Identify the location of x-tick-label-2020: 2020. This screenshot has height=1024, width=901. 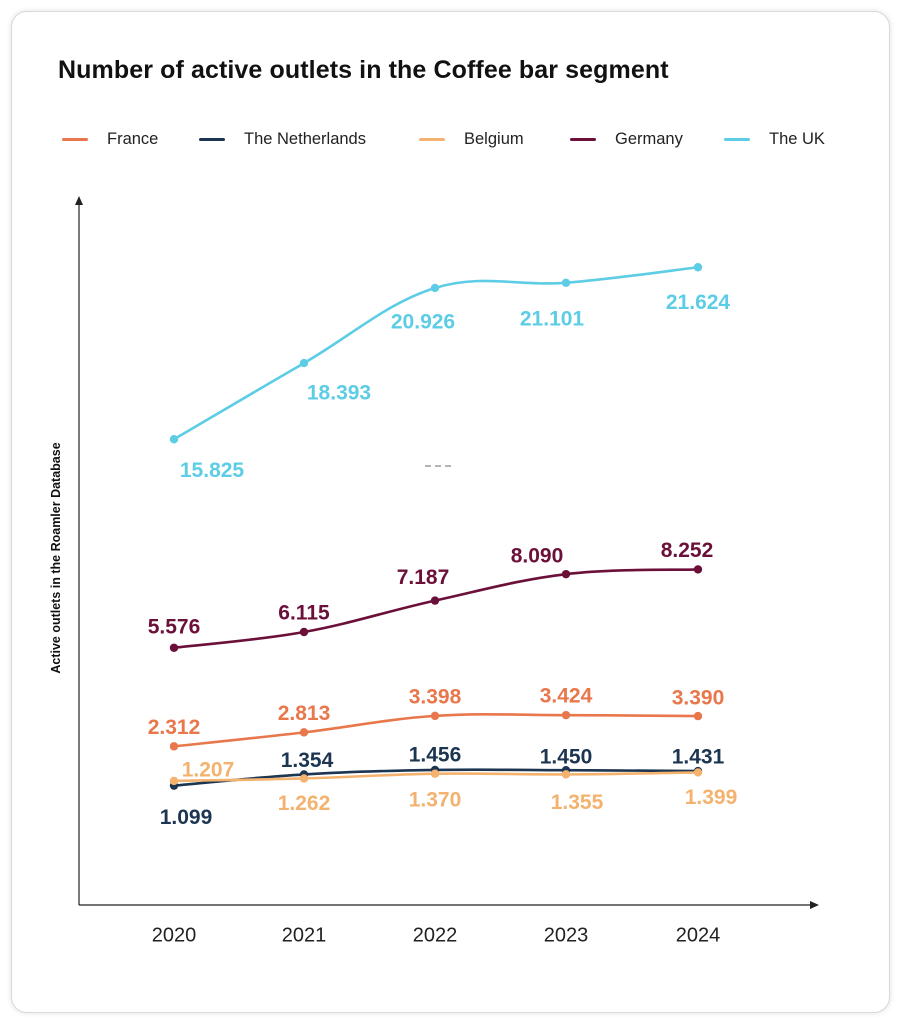
(174, 935).